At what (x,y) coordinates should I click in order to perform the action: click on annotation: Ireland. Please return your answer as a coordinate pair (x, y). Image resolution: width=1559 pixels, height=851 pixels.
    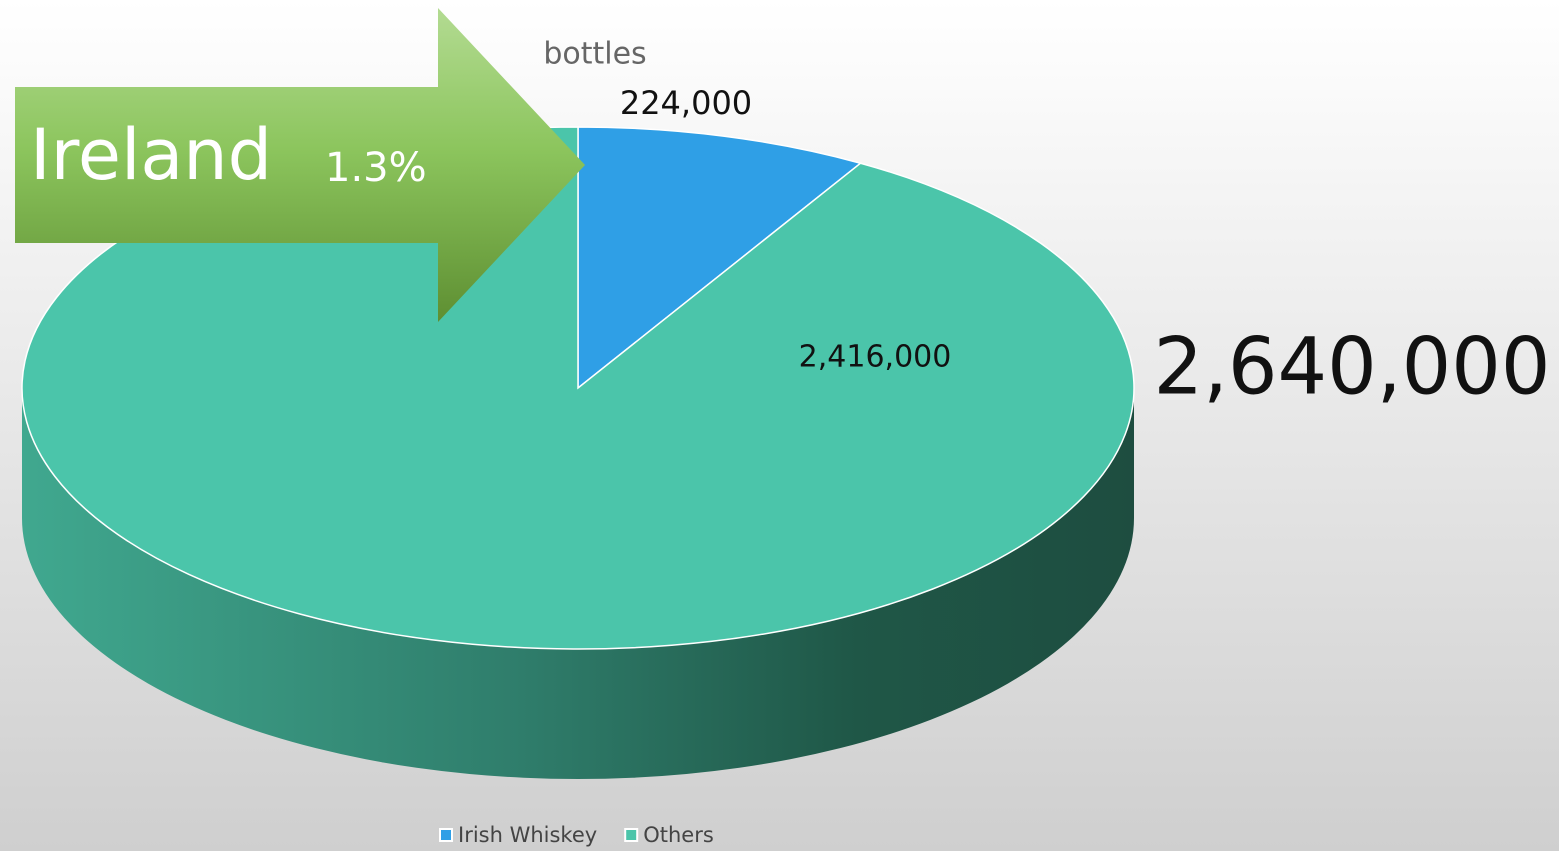
    Looking at the image, I should click on (151, 155).